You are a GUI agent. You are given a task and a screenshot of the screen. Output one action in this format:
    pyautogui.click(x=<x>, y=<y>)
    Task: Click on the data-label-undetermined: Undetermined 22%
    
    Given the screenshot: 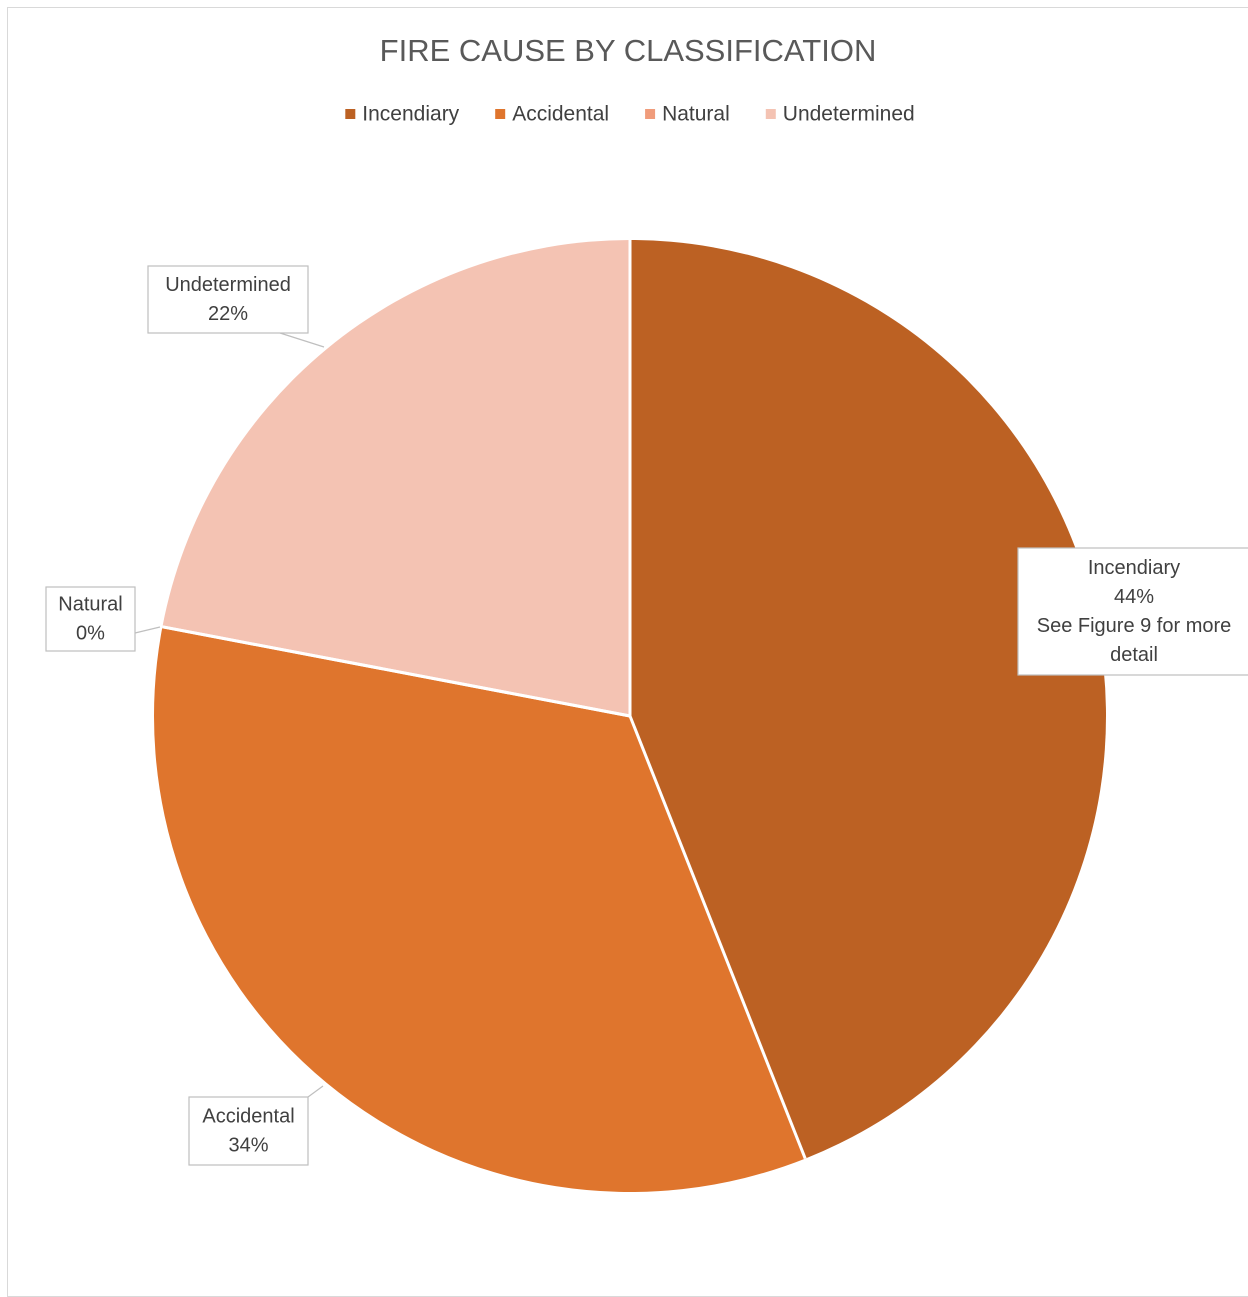 What is the action you would take?
    pyautogui.click(x=236, y=306)
    